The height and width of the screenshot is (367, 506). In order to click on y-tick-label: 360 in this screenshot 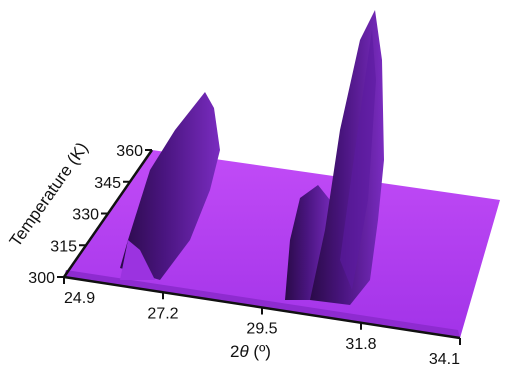, I will do `click(129, 151)`.